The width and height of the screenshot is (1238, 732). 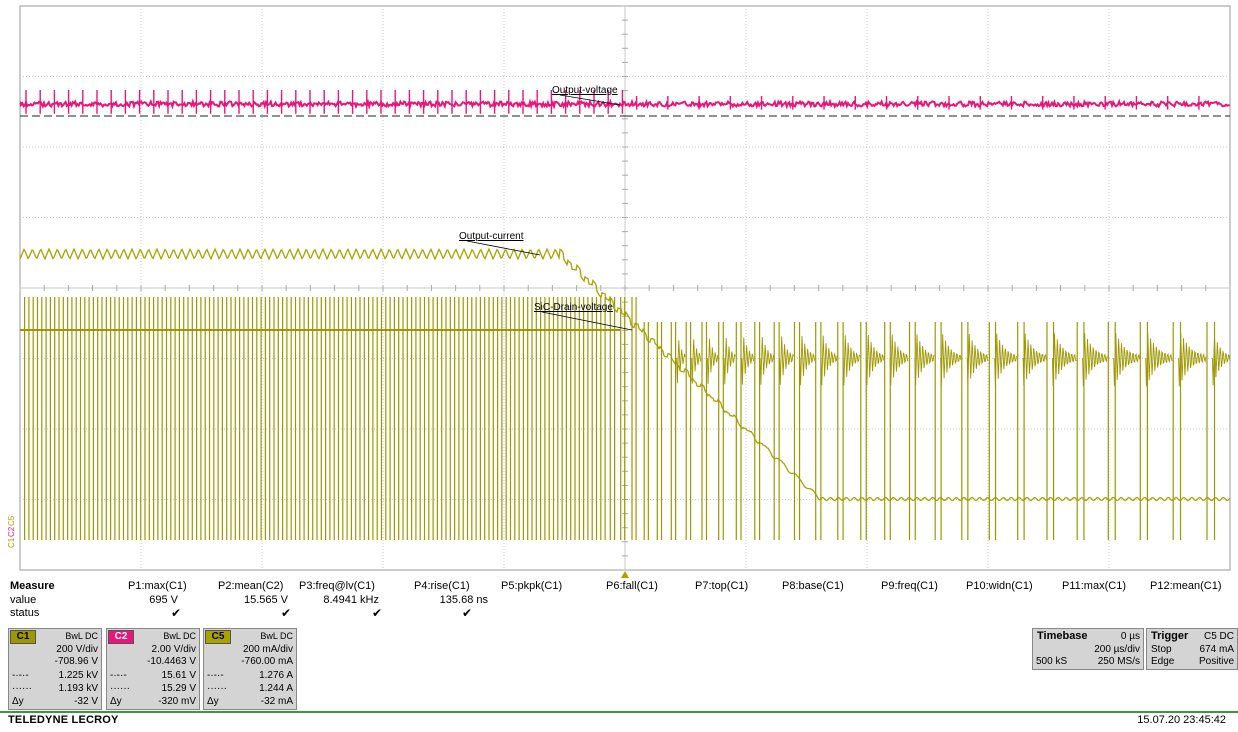 What do you see at coordinates (722, 586) in the screenshot?
I see `measure-col-7-label: P7:top(C1)` at bounding box center [722, 586].